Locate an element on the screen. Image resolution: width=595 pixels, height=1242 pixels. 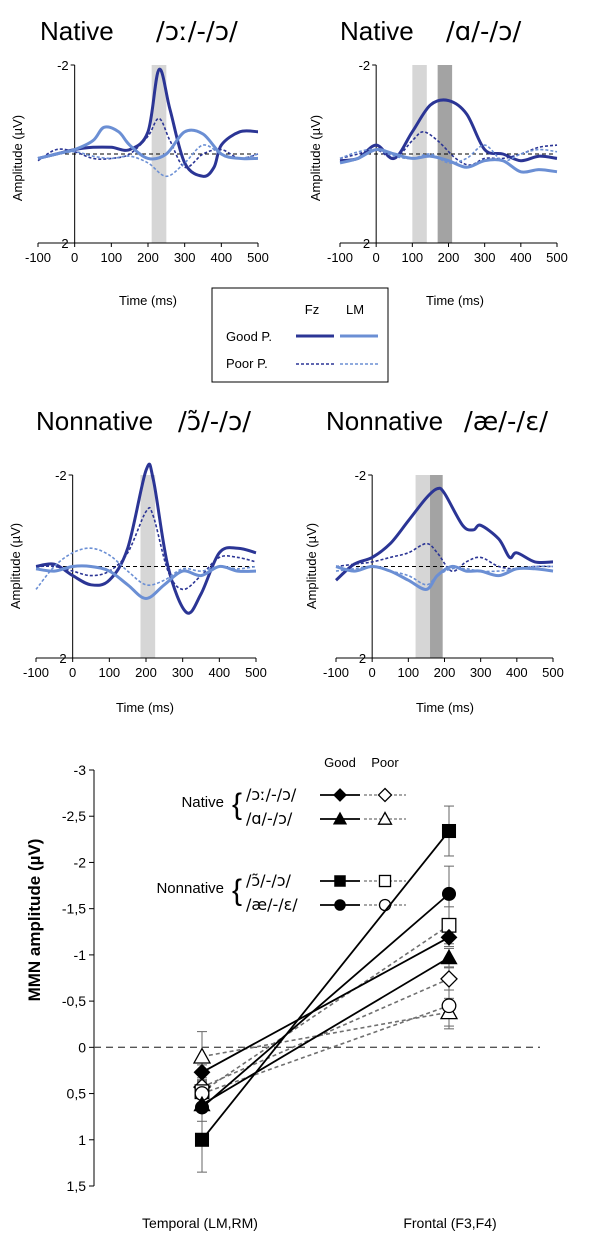
y-tick-label: -1,5 is located at coordinates (74, 909).